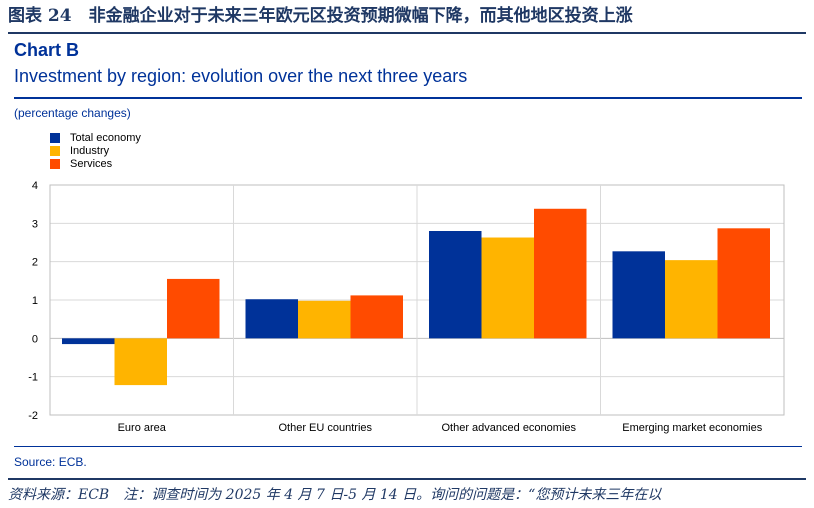 Image resolution: width=814 pixels, height=508 pixels. What do you see at coordinates (72, 113) in the screenshot?
I see `y-axis-units: (percentage changes)` at bounding box center [72, 113].